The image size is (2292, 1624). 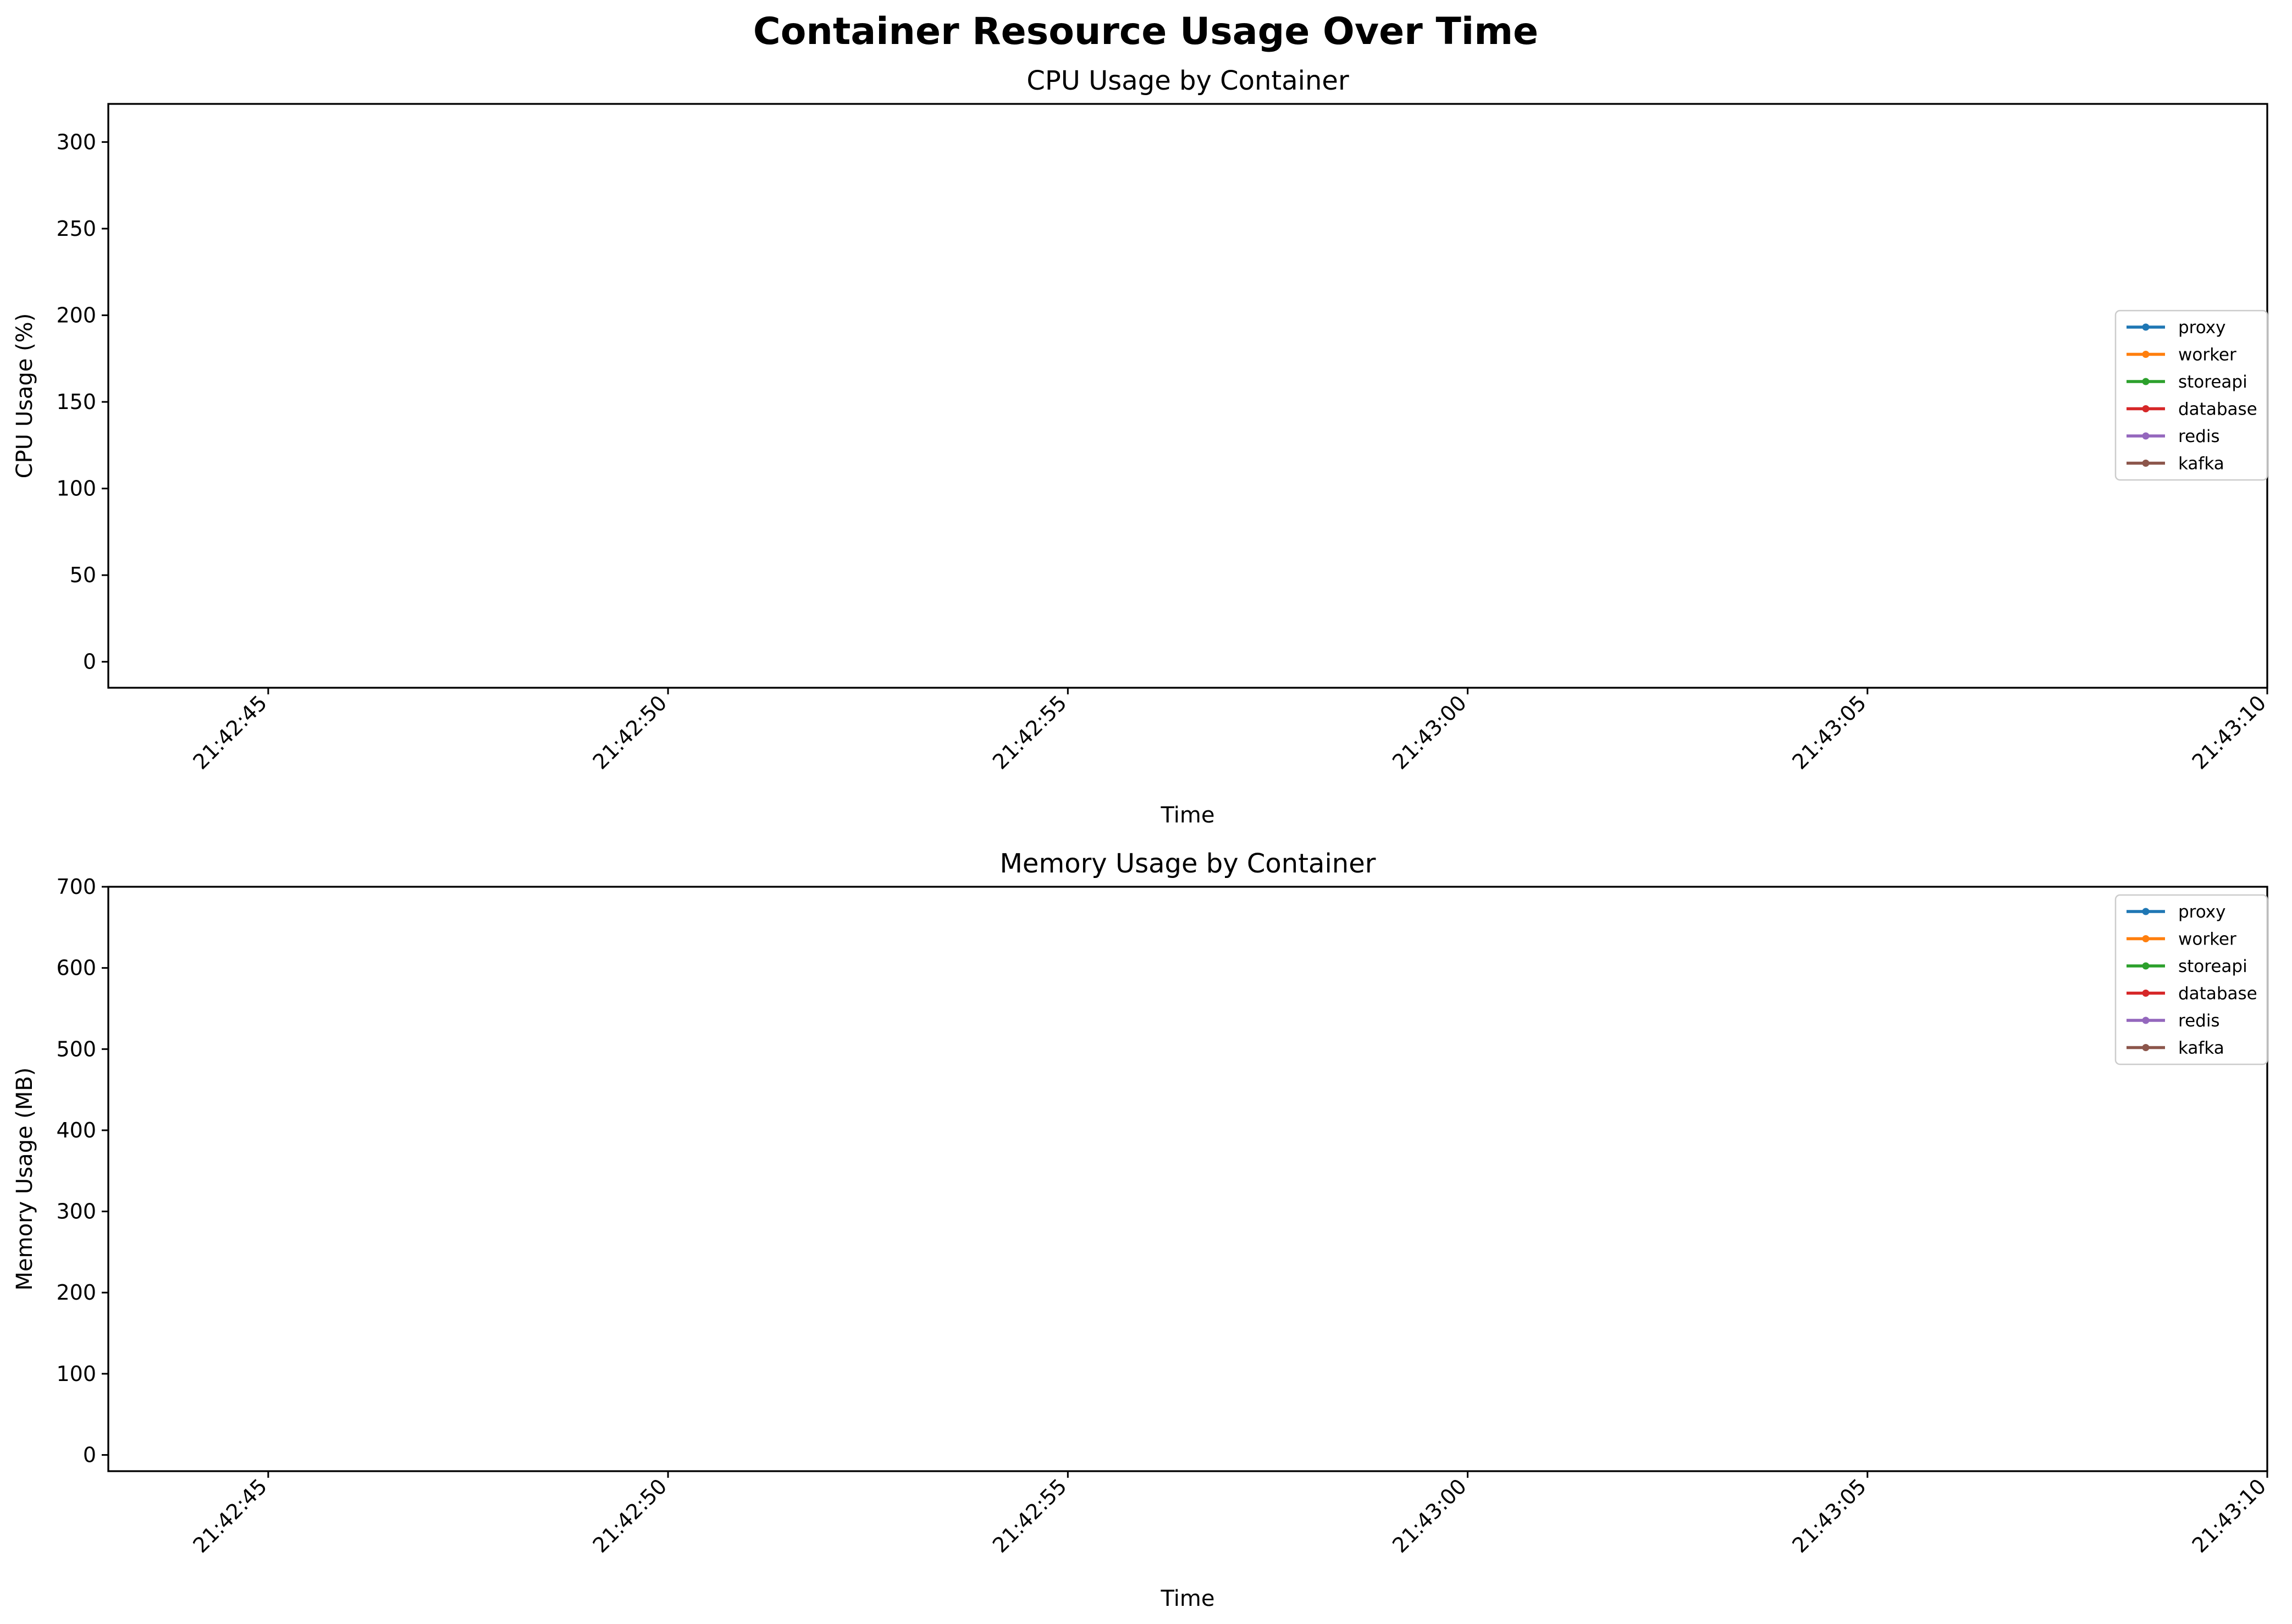 What do you see at coordinates (76, 489) in the screenshot?
I see `cpu-y-tick-label: 100` at bounding box center [76, 489].